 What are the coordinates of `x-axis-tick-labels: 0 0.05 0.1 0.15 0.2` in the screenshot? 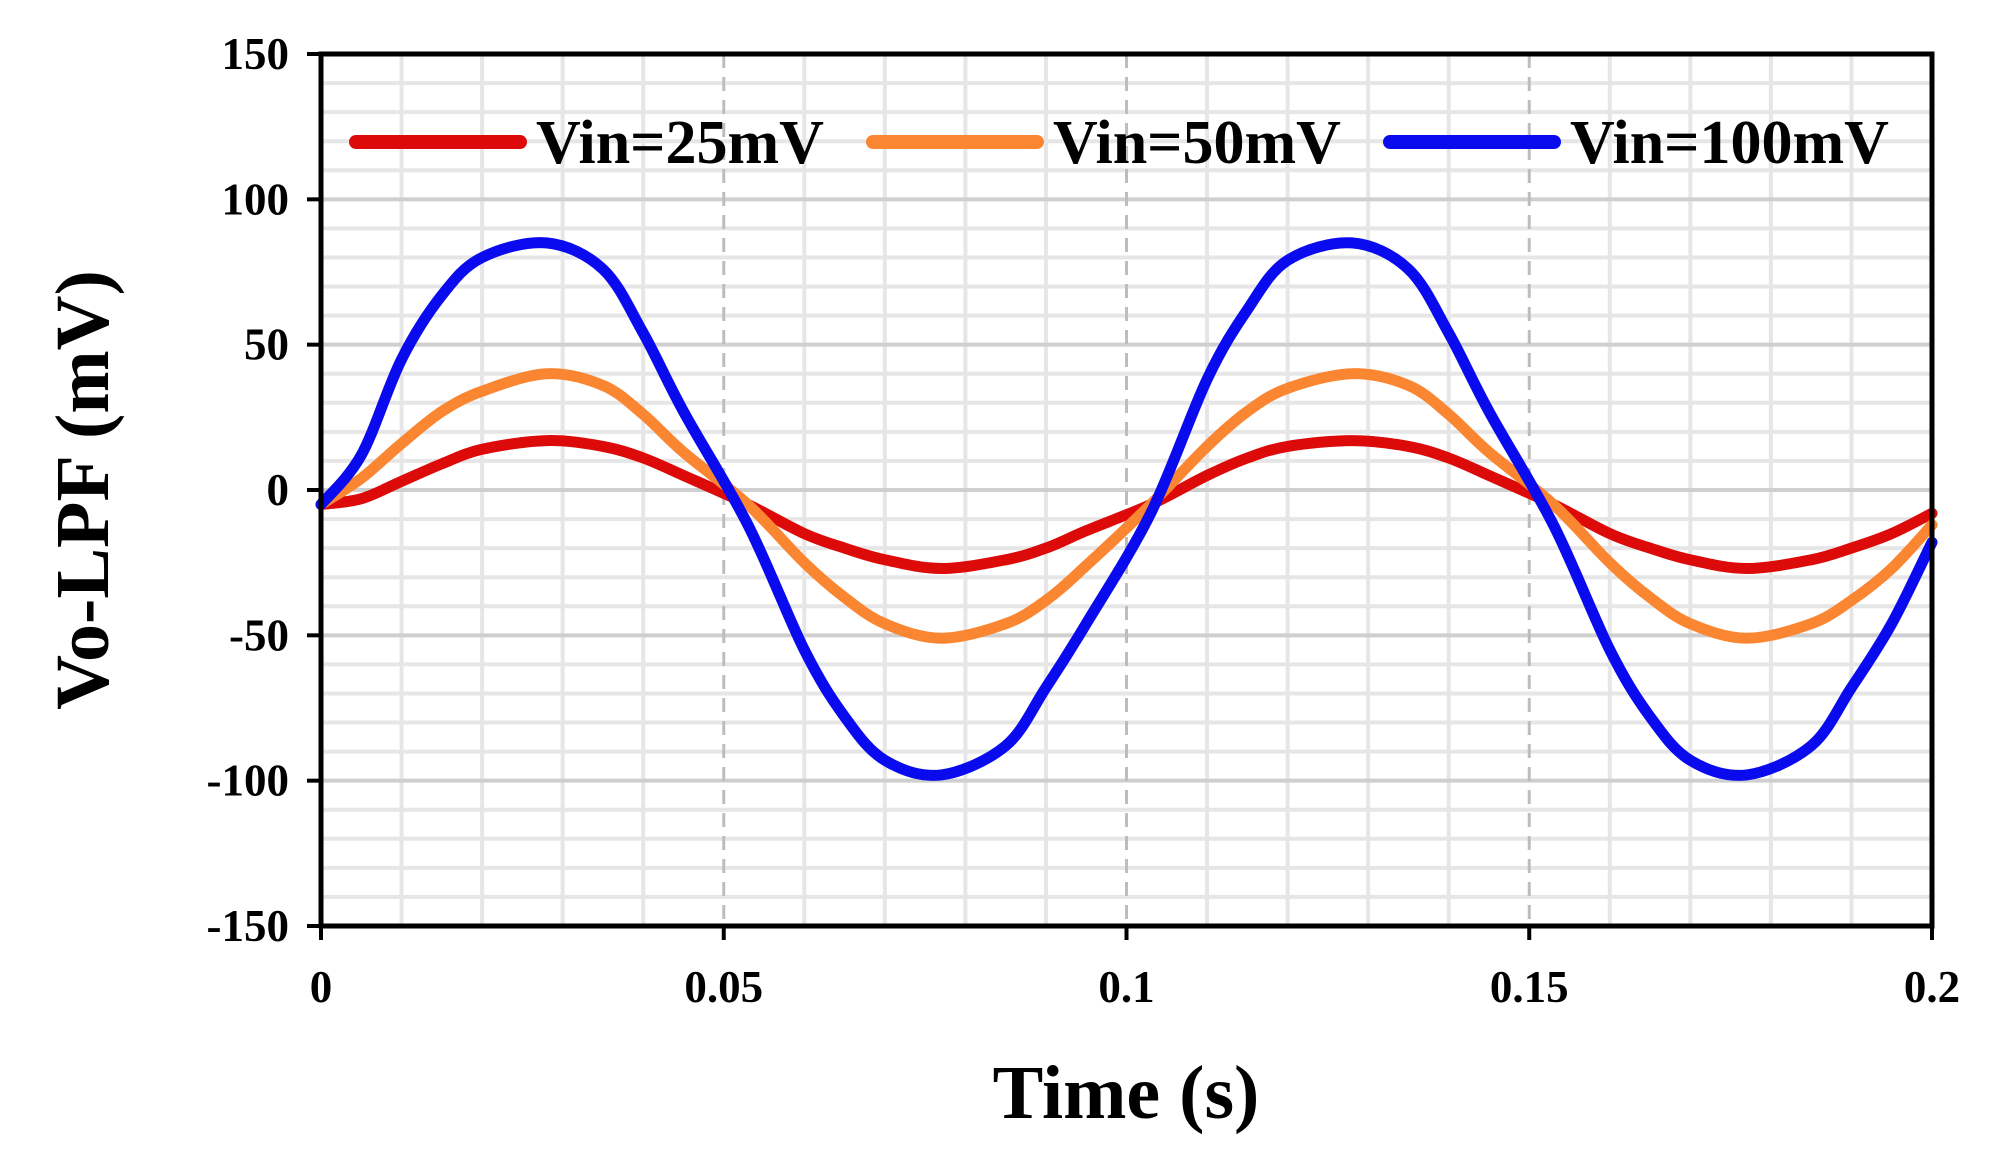 It's located at (1135, 987).